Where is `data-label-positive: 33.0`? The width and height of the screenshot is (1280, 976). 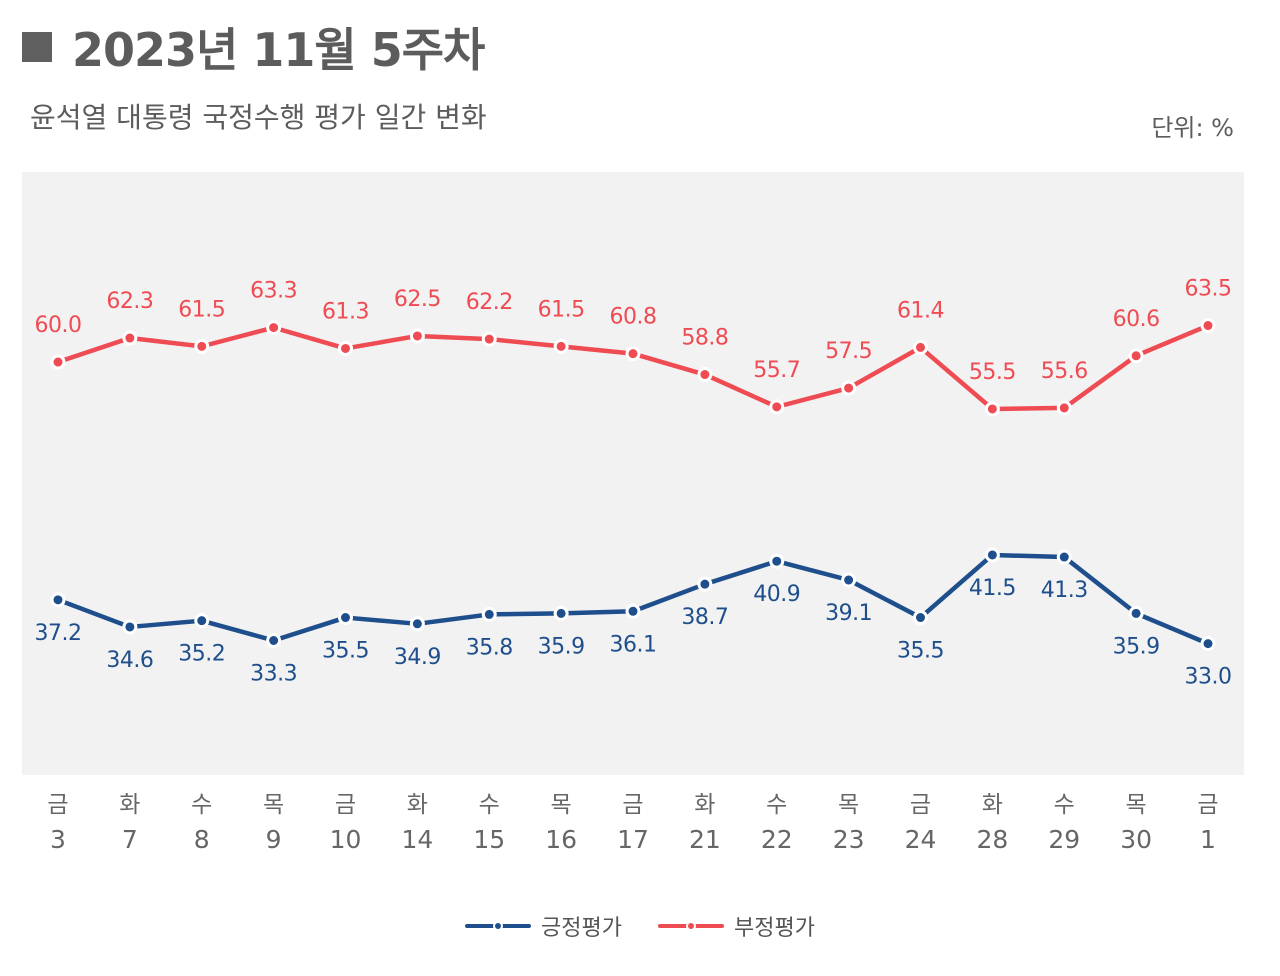
data-label-positive: 33.0 is located at coordinates (1208, 677).